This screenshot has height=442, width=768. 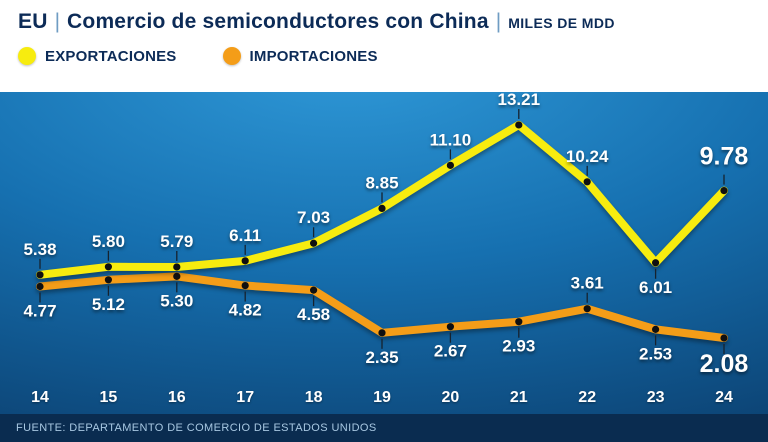 What do you see at coordinates (381, 357) in the screenshot?
I see `data-label: 2.35` at bounding box center [381, 357].